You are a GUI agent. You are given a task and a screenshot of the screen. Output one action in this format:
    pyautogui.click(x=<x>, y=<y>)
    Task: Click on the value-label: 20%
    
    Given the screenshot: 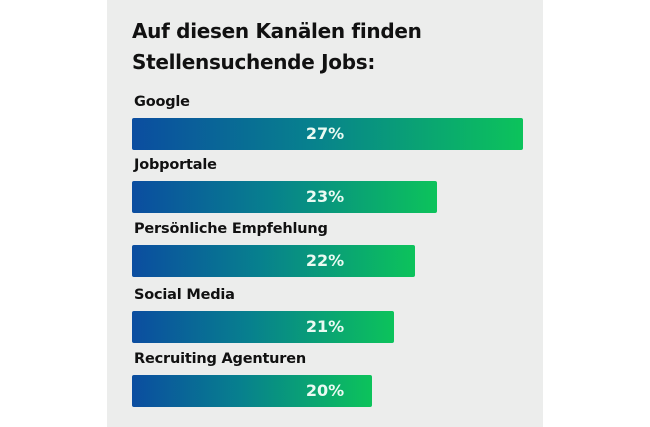 What is the action you would take?
    pyautogui.click(x=325, y=390)
    